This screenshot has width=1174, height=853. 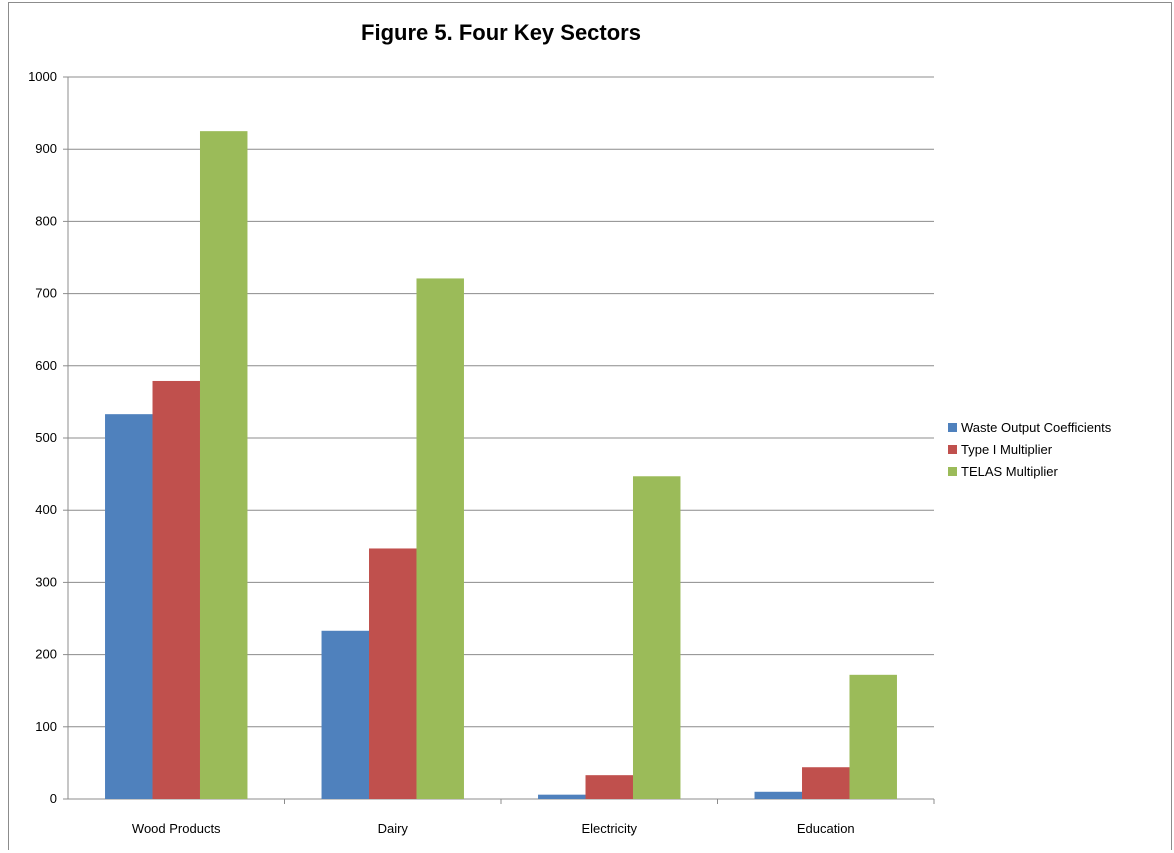 I want to click on x-tick-label: Education, so click(x=826, y=828).